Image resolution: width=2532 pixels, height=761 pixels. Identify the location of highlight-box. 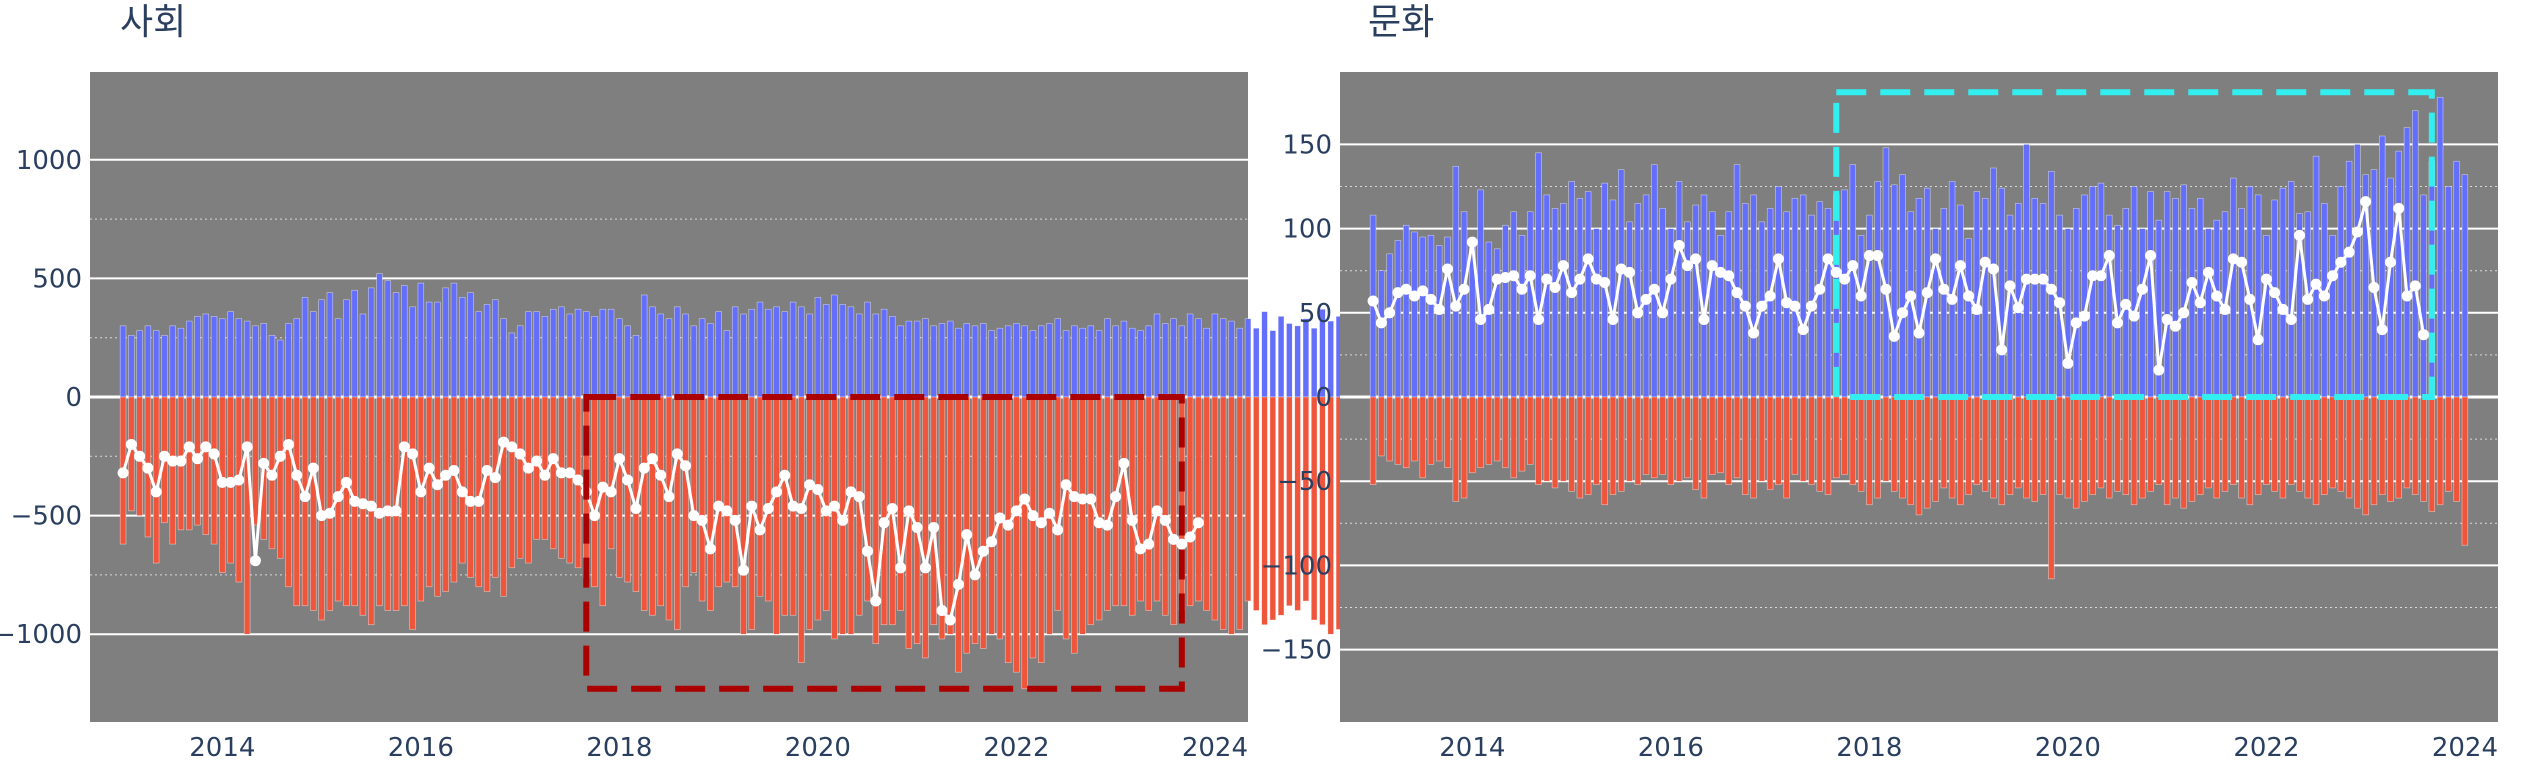
(884, 543).